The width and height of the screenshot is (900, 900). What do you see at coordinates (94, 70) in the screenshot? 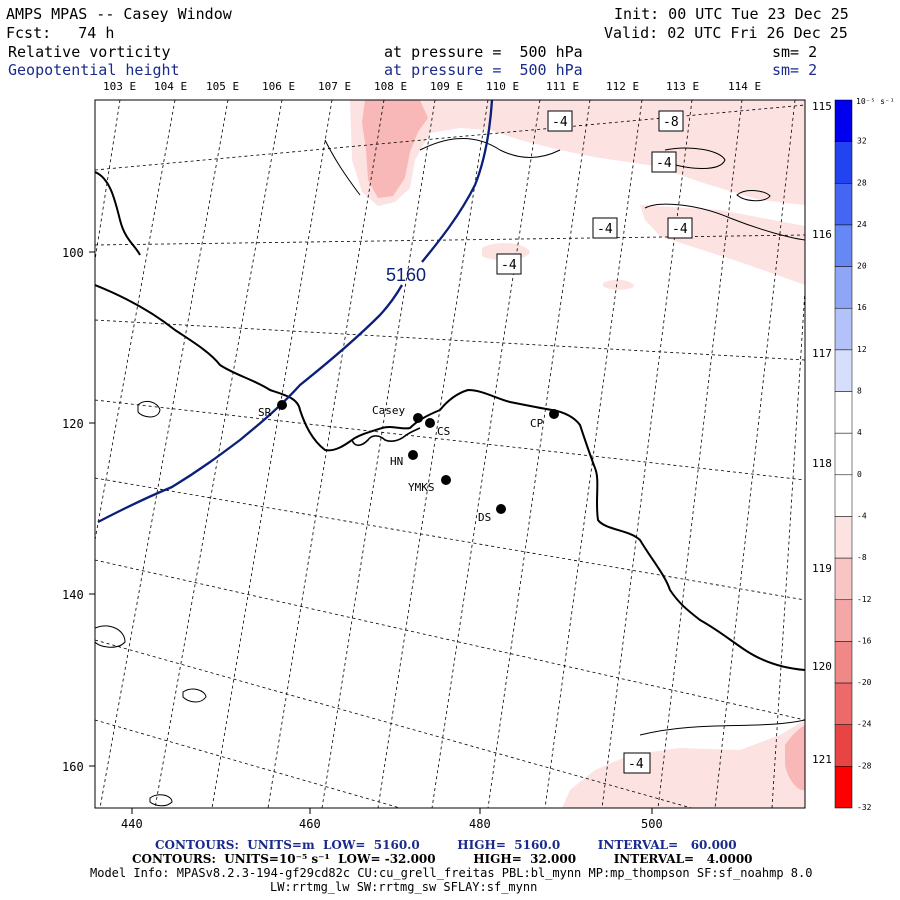
I see `field2-name: Geopotential height` at bounding box center [94, 70].